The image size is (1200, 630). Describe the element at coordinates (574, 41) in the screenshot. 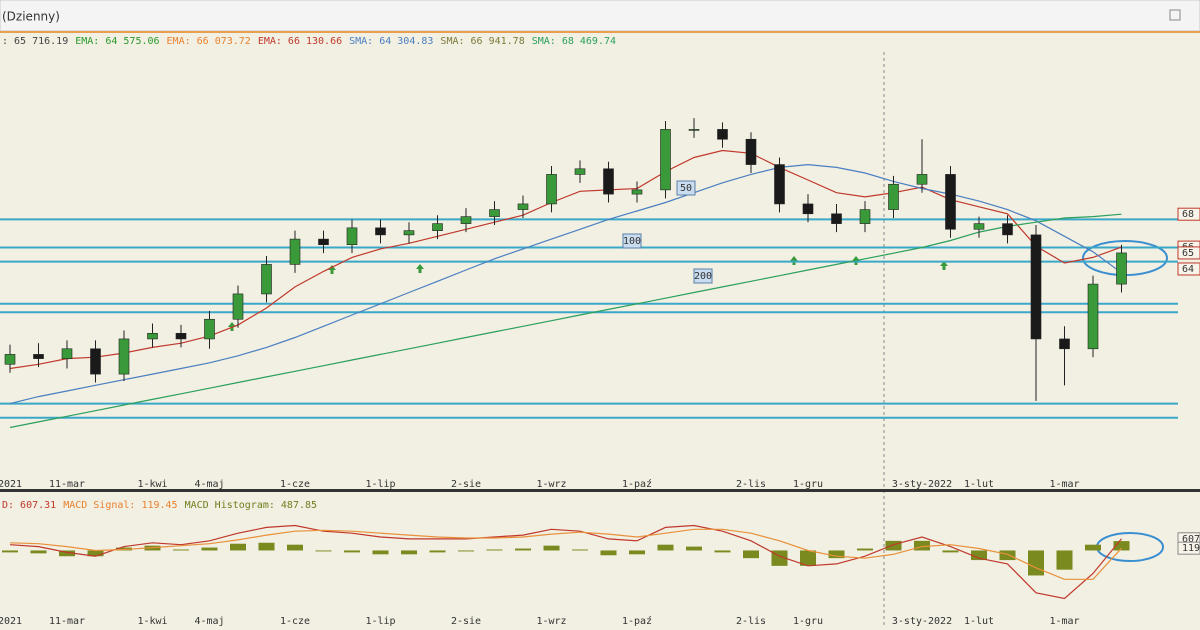

I see `legend-entry: SMA: 68 469.74` at that location.